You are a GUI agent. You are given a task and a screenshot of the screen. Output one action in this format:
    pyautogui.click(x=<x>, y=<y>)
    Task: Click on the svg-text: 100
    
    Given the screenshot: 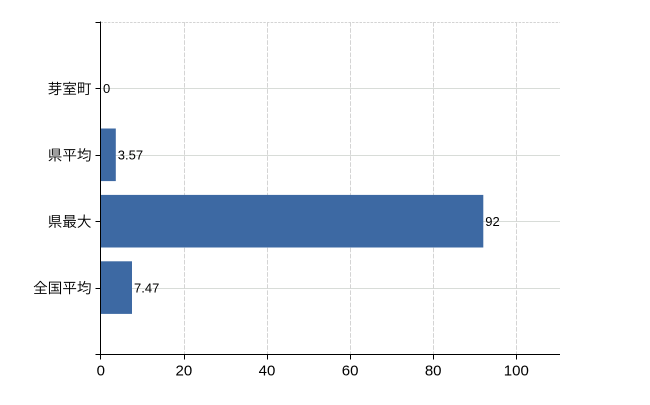 What is the action you would take?
    pyautogui.click(x=516, y=370)
    